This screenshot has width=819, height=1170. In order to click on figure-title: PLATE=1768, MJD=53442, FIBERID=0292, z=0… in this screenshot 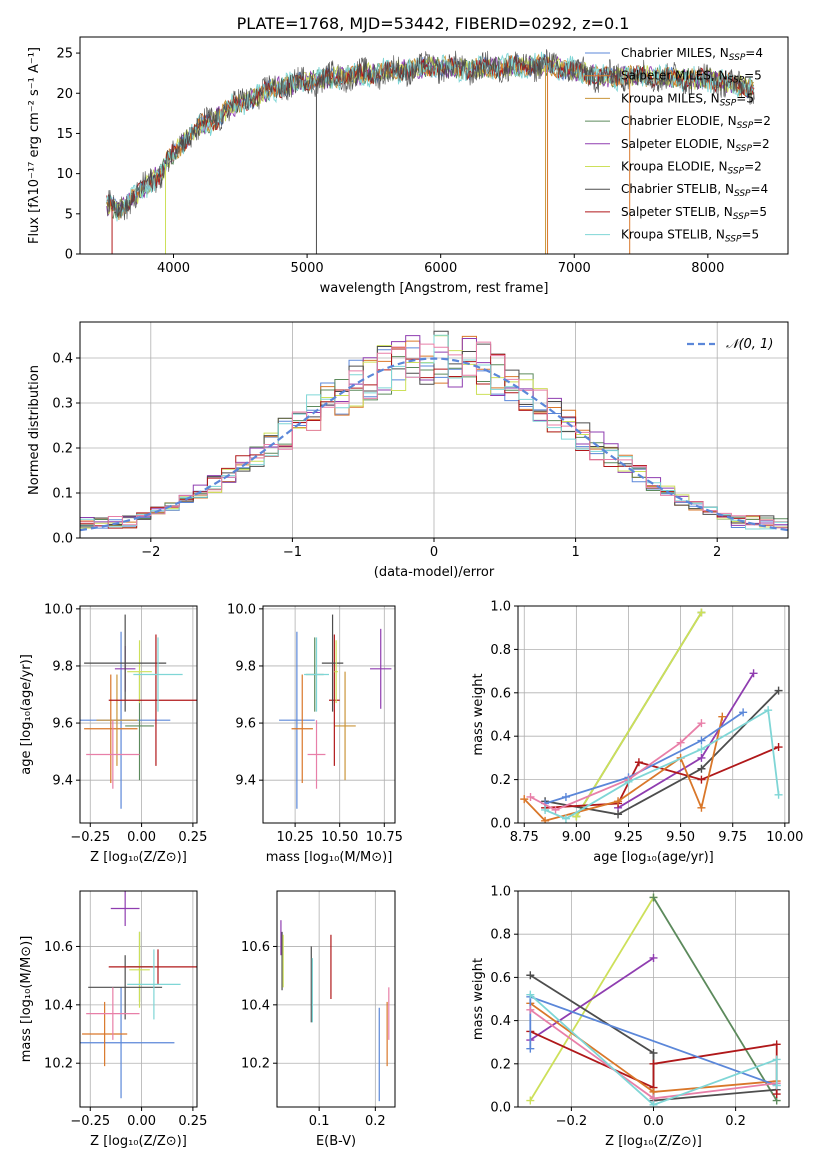, I will do `click(433, 23)`.